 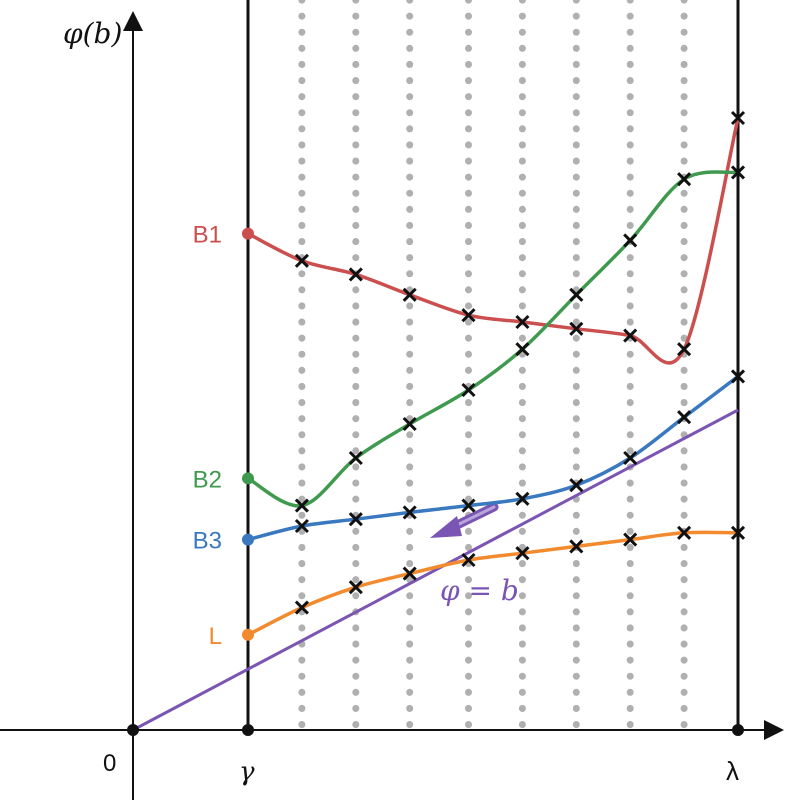 I want to click on lambda-point, so click(x=738, y=730).